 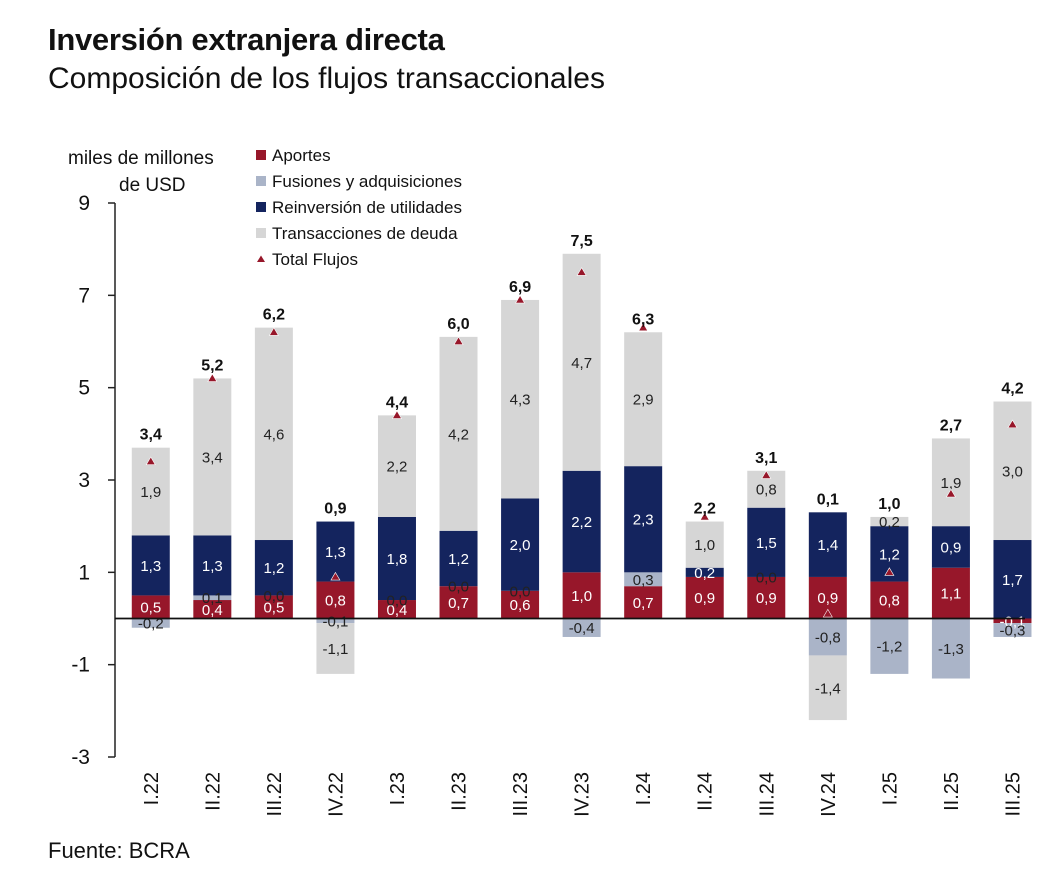 What do you see at coordinates (365, 233) in the screenshot?
I see `legend-label-deuda: Transacciones de deuda` at bounding box center [365, 233].